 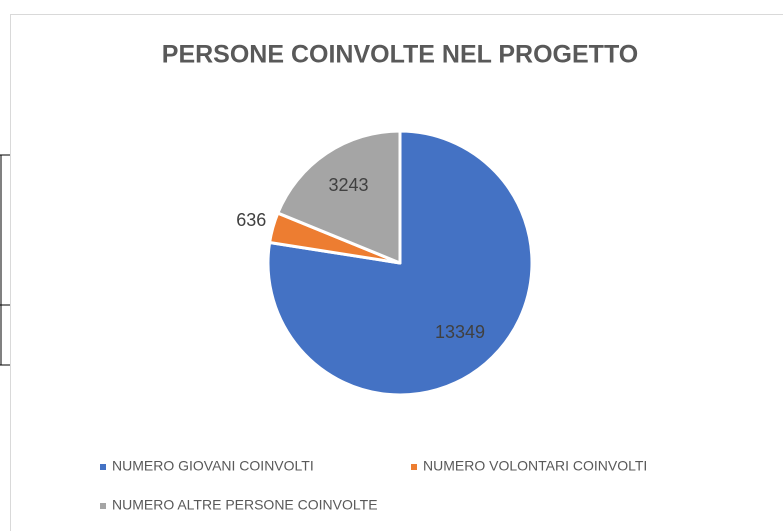 What do you see at coordinates (400, 55) in the screenshot?
I see `chart-title: PERSONE COINVOLTE NEL PROGETTO` at bounding box center [400, 55].